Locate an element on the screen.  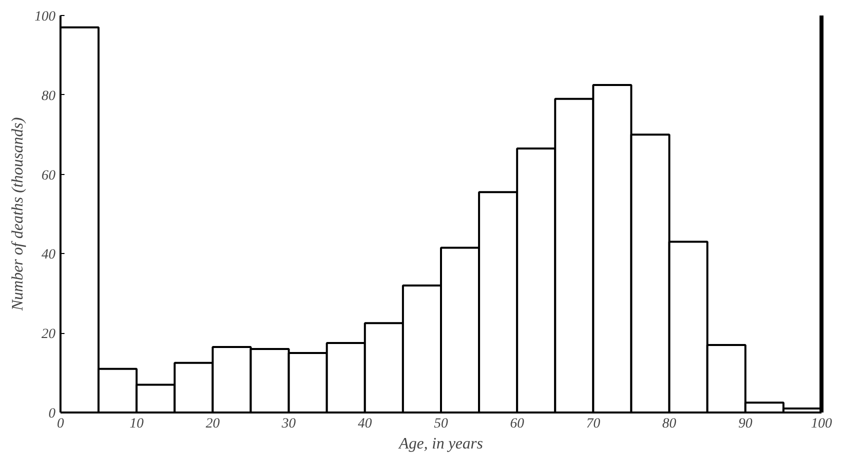
x-tick-label: 60 is located at coordinates (517, 424).